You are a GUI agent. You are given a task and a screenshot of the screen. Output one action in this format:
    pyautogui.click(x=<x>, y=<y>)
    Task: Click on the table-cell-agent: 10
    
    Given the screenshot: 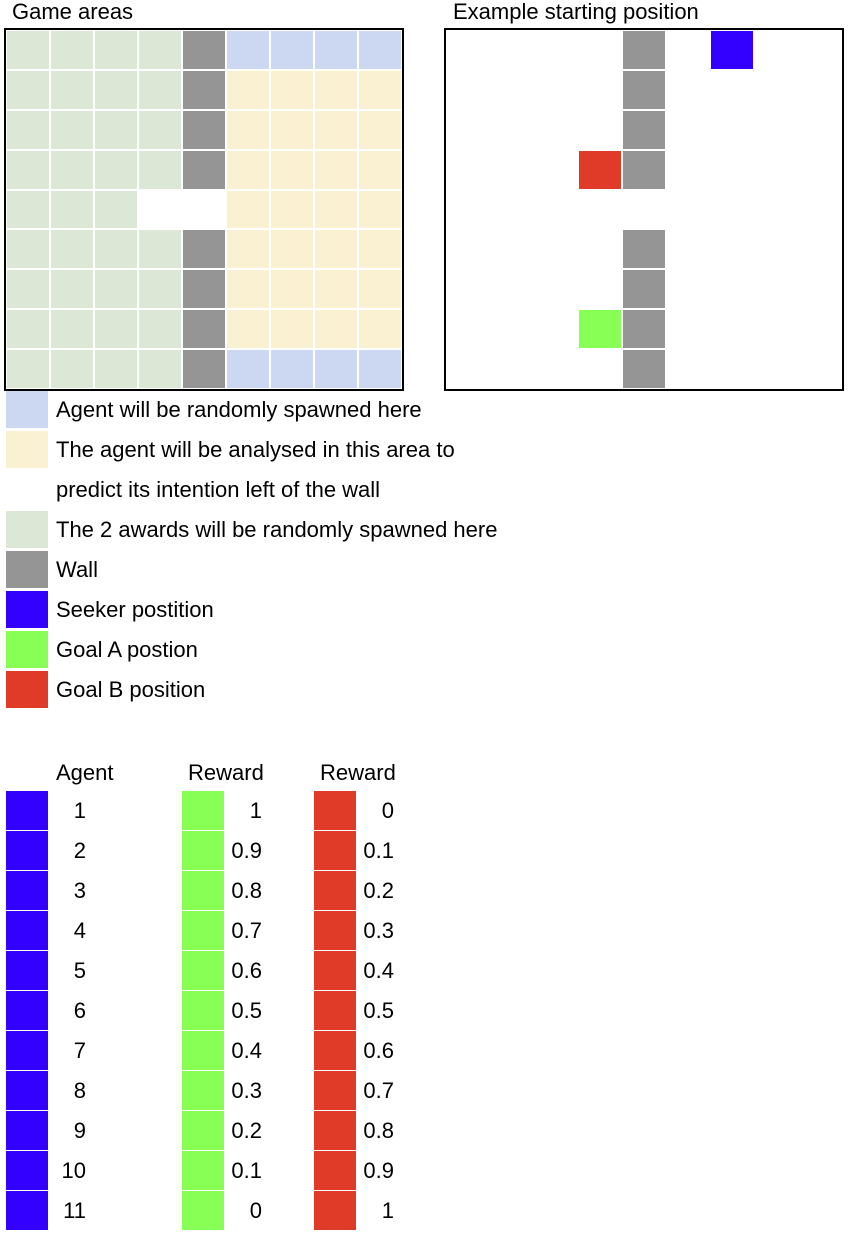 What is the action you would take?
    pyautogui.click(x=61, y=1170)
    